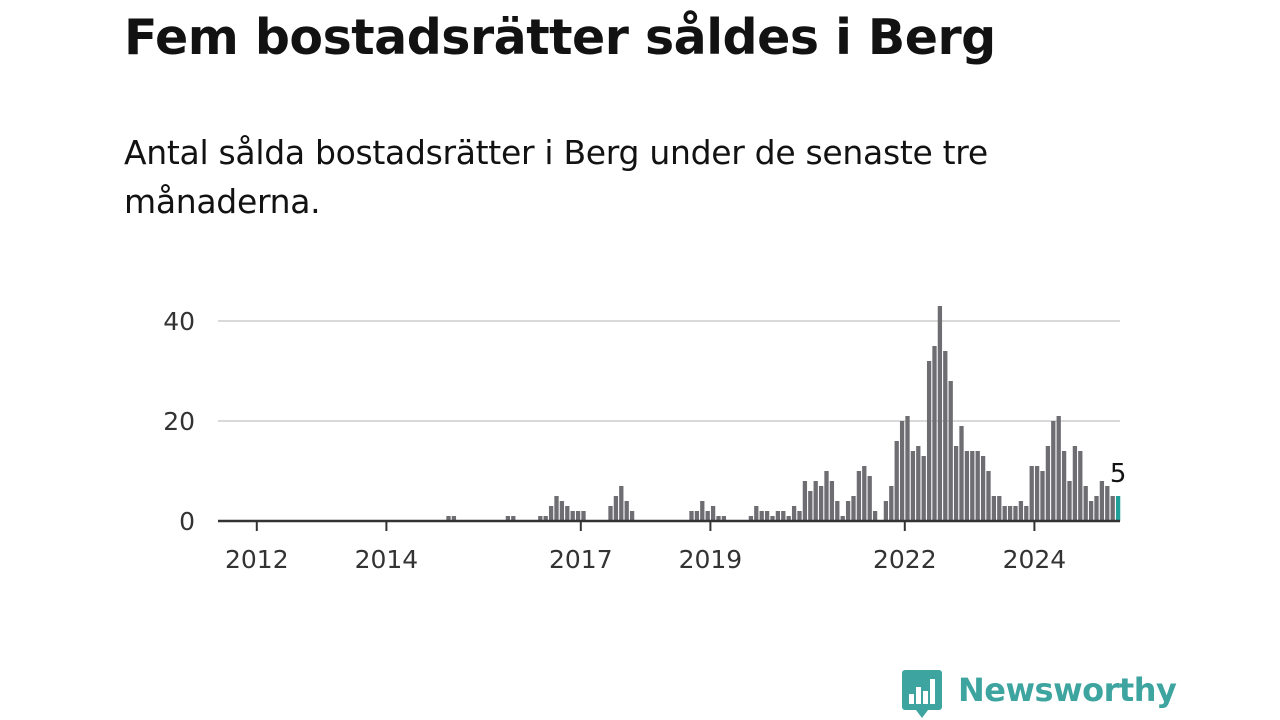 Image resolution: width=1280 pixels, height=720 pixels. I want to click on y-tick-label-40: 40, so click(179, 321).